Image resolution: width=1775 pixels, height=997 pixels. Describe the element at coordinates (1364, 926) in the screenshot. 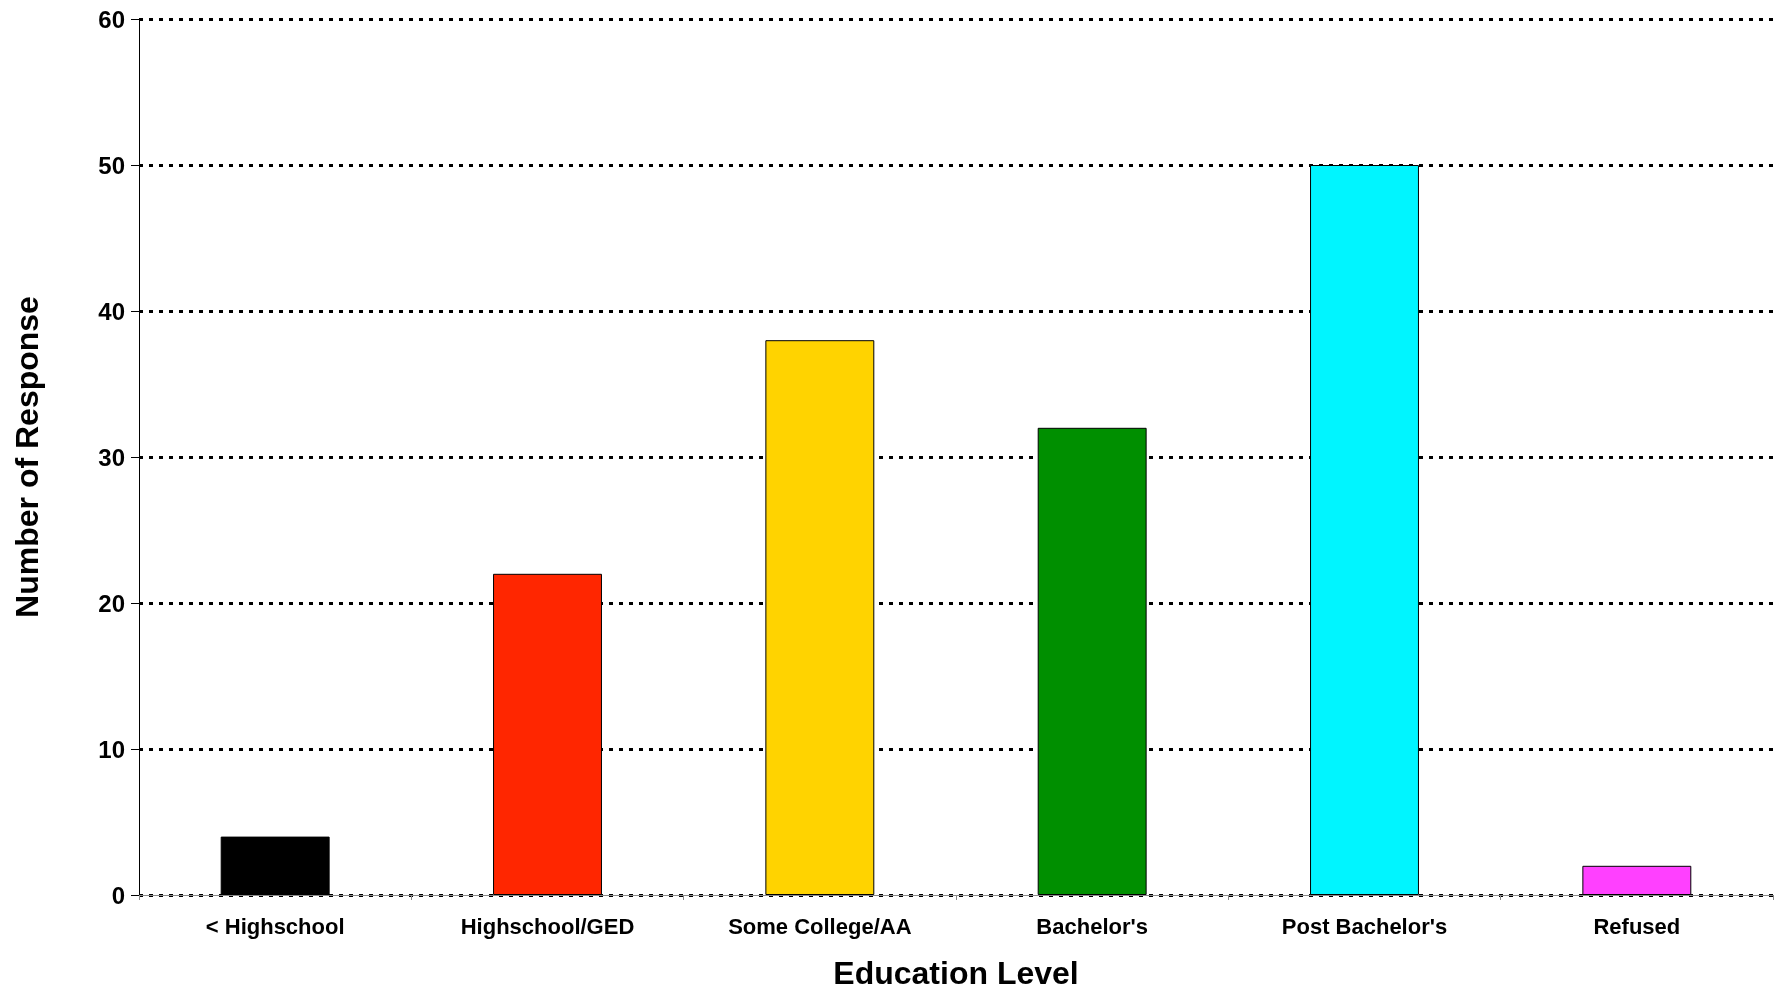

I see `x-tick-label: Post Bachelor's` at that location.